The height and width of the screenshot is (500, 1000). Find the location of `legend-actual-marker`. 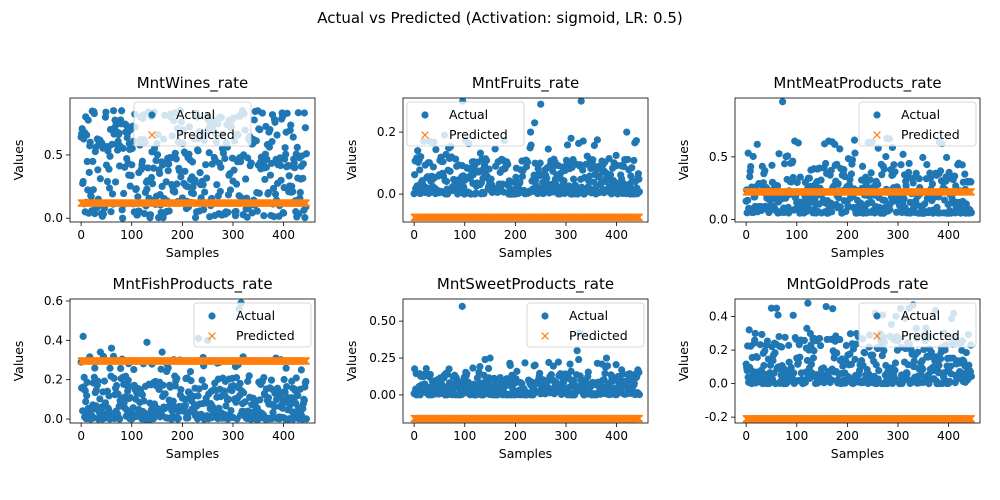

legend-actual-marker is located at coordinates (425, 115).